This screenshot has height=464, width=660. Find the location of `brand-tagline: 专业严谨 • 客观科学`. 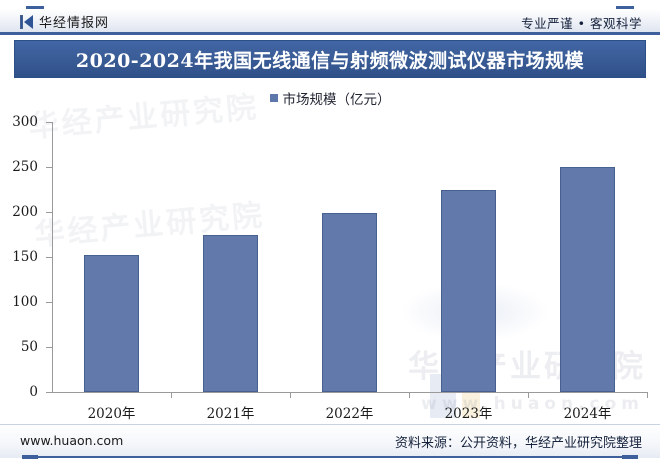

brand-tagline: 专业严谨 • 客观科学 is located at coordinates (581, 23).